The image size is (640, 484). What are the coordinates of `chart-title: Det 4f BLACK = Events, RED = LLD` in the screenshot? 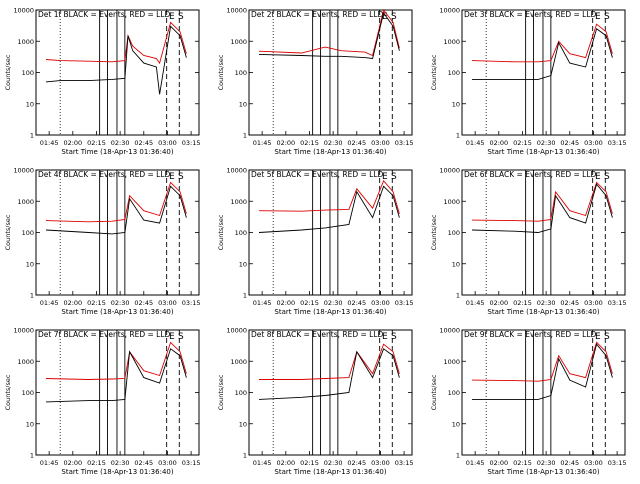 It's located at (104, 174).